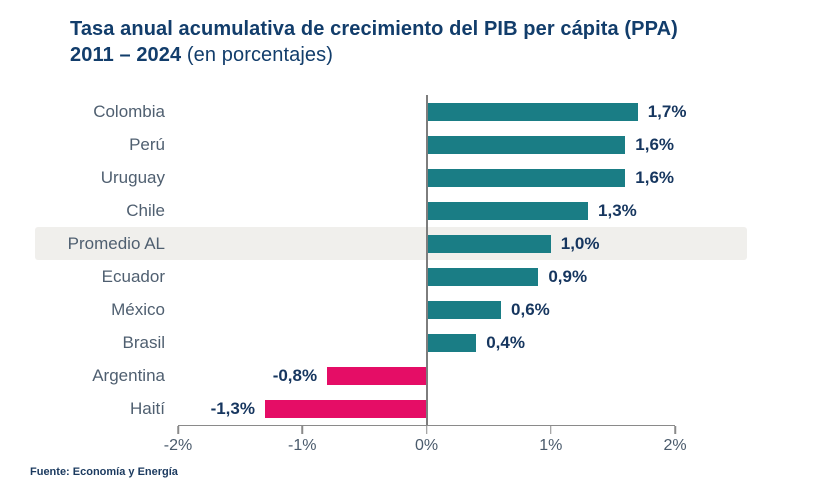 This screenshot has width=829, height=502. Describe the element at coordinates (617, 210) in the screenshot. I see `value-label: 1,3%` at that location.